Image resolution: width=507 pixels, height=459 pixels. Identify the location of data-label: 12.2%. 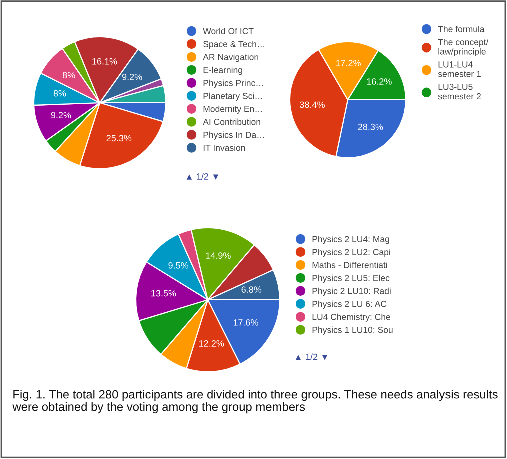
(212, 343).